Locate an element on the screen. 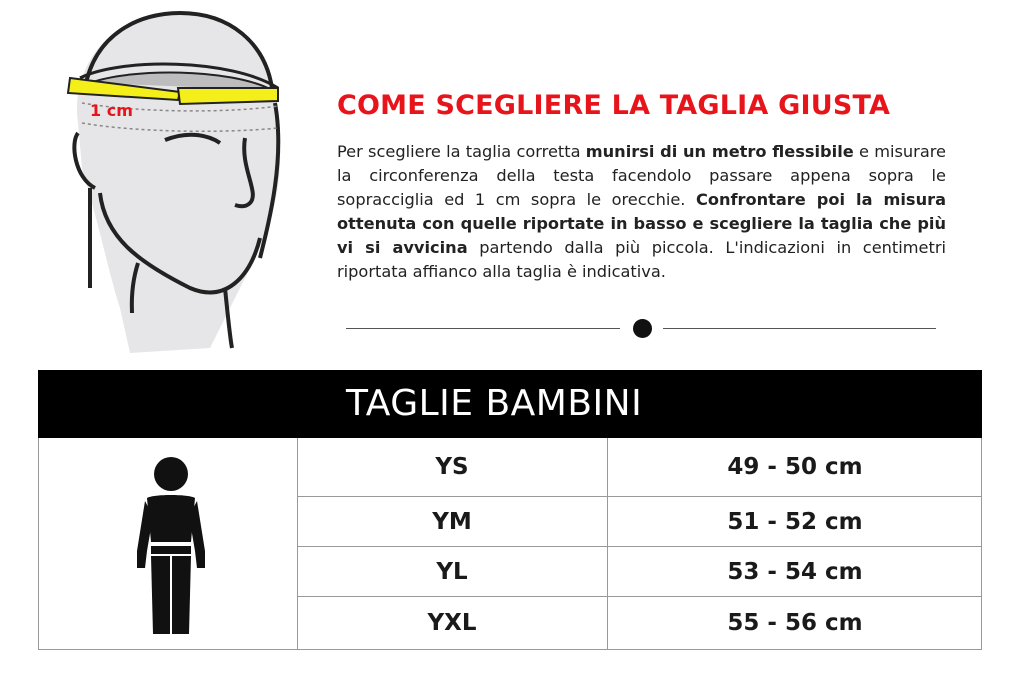 This screenshot has height=680, width=1024. table-header: TAGLIE BAMBINI is located at coordinates (510, 404).